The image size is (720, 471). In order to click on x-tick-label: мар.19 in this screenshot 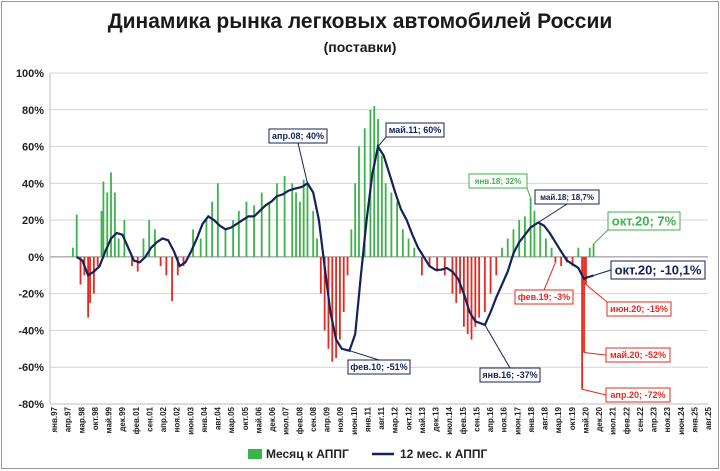, I will do `click(558, 419)`.